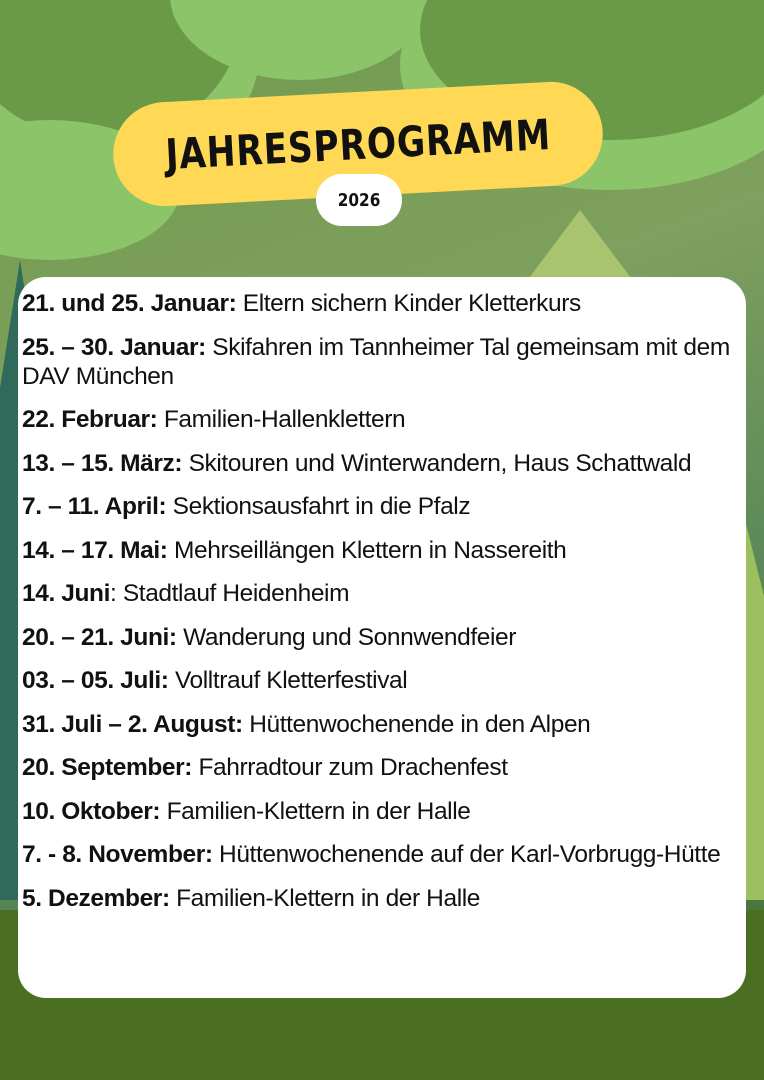 The height and width of the screenshot is (1080, 764). What do you see at coordinates (132, 724) in the screenshot?
I see `event-date: 31. Juli – 2. August:` at bounding box center [132, 724].